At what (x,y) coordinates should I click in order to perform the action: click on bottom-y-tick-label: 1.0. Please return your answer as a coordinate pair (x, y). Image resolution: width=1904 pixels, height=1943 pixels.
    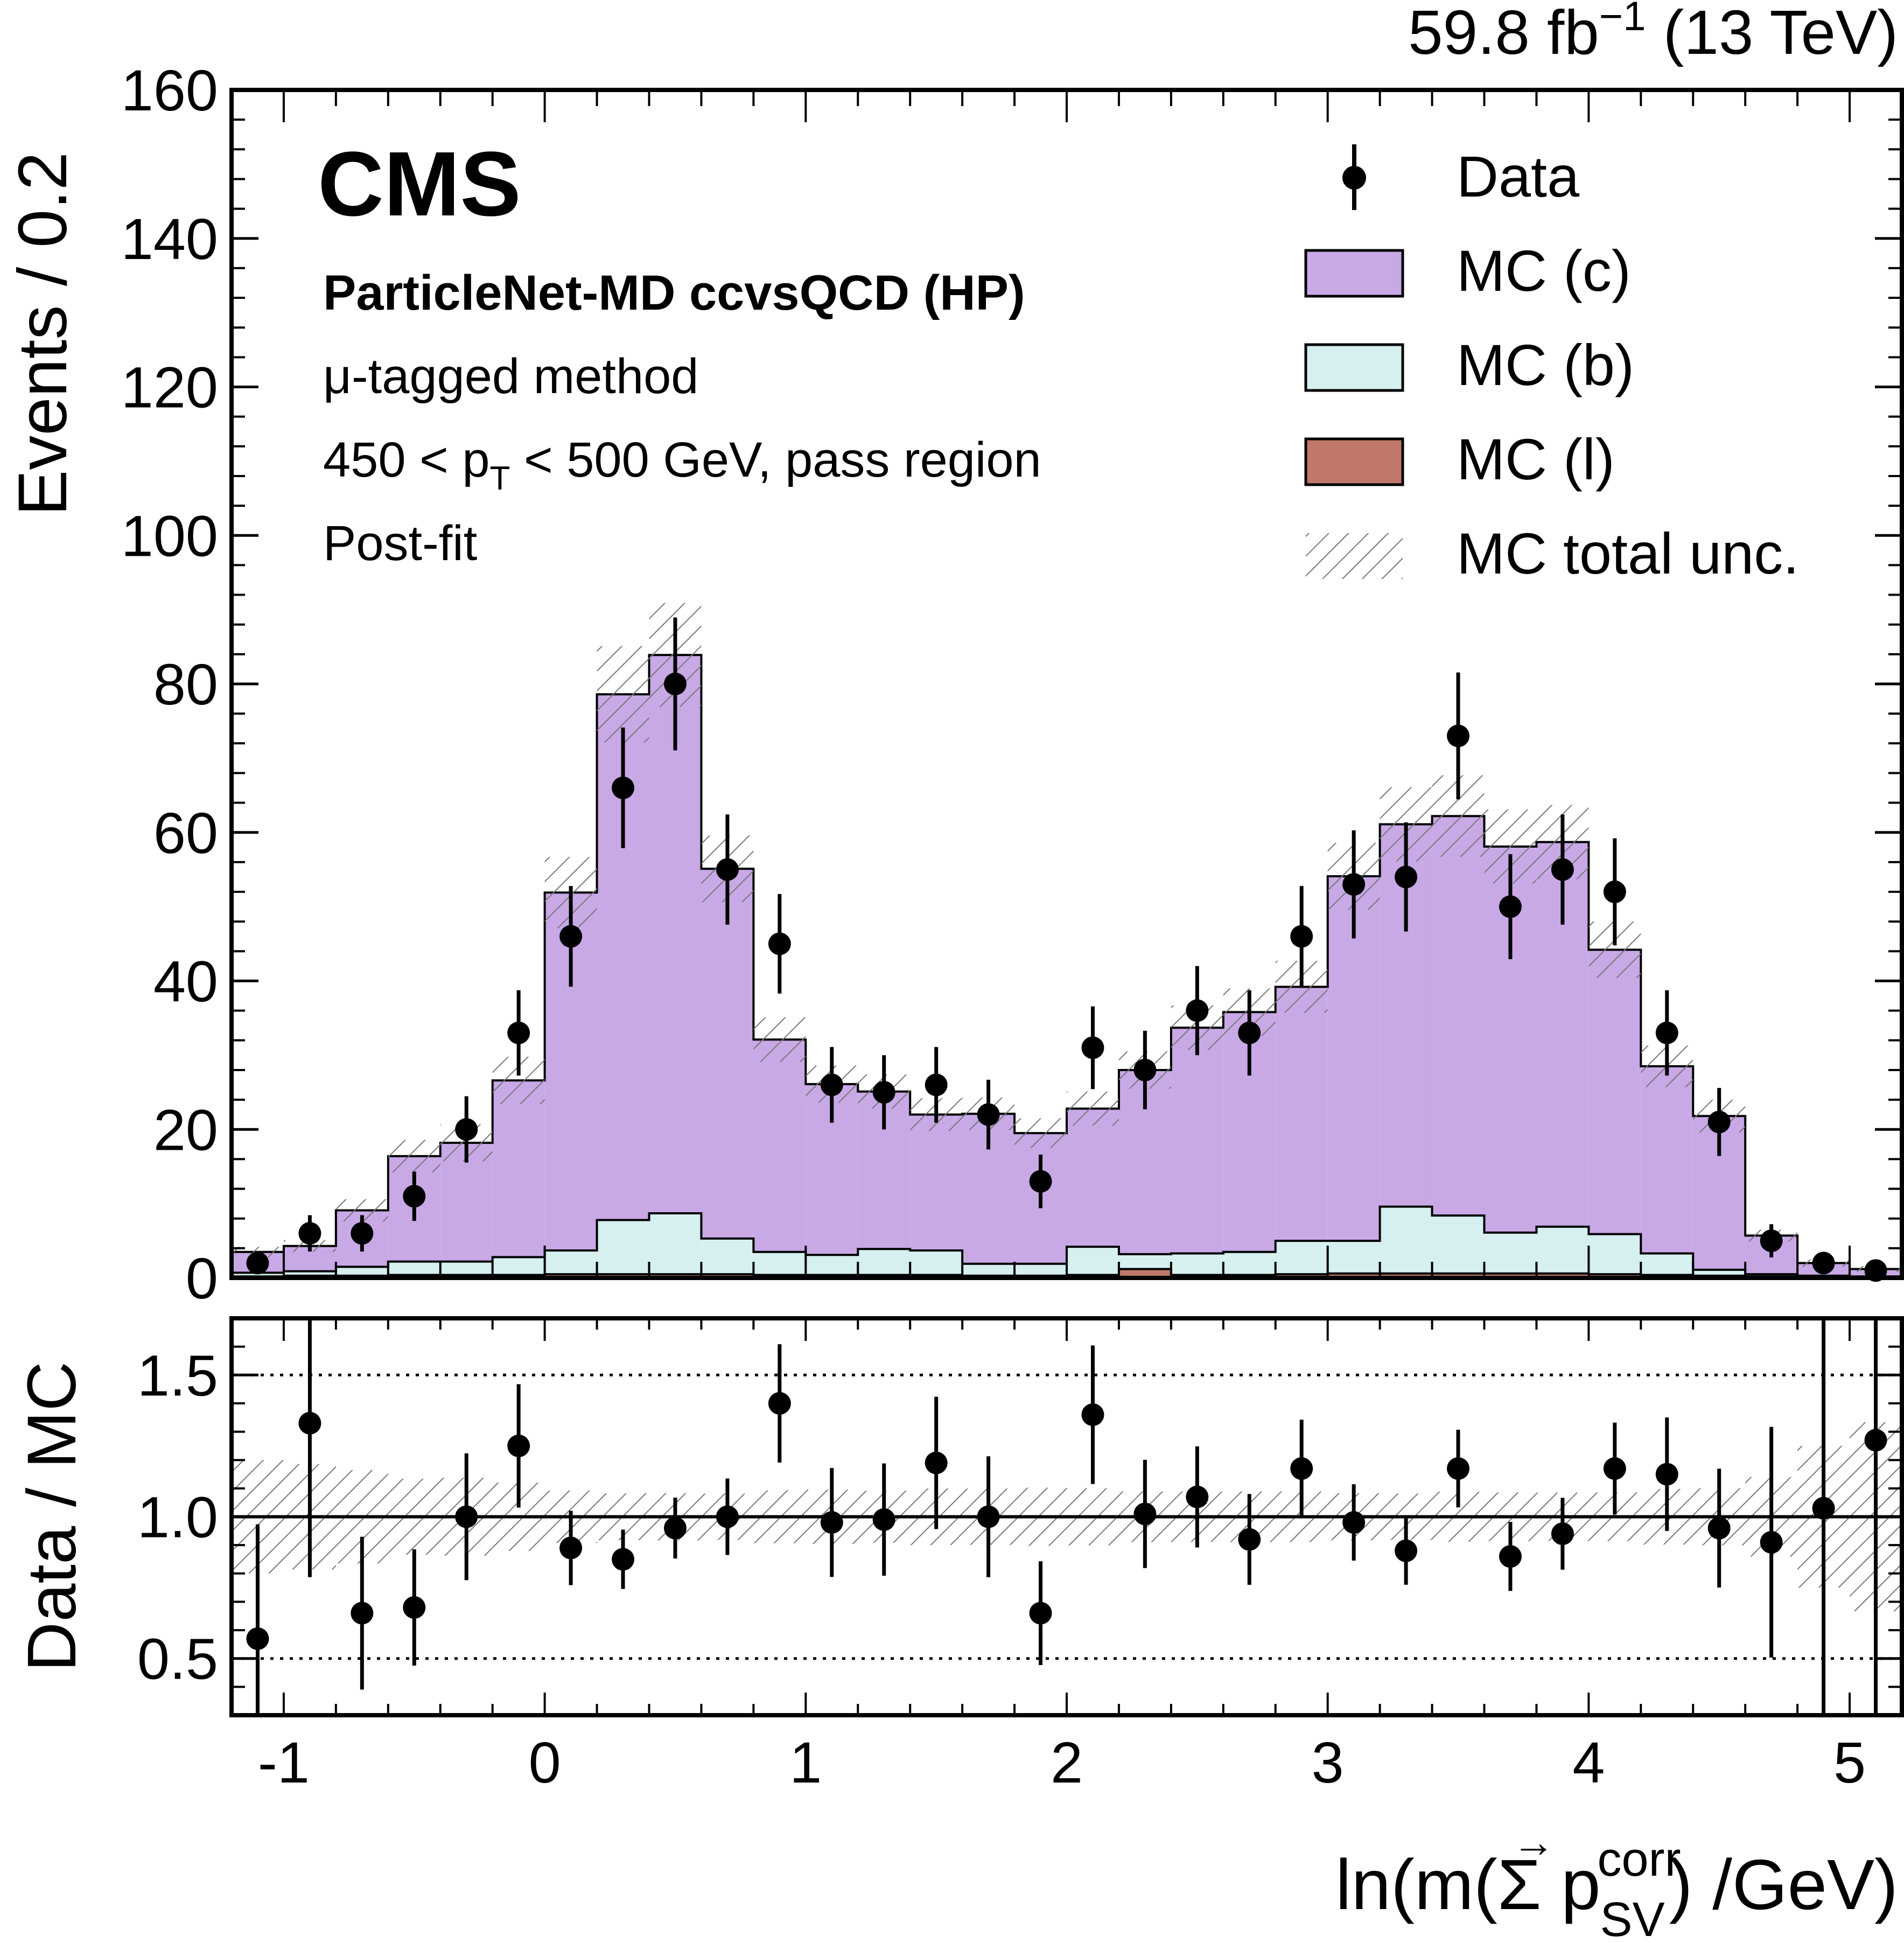
    Looking at the image, I should click on (177, 1517).